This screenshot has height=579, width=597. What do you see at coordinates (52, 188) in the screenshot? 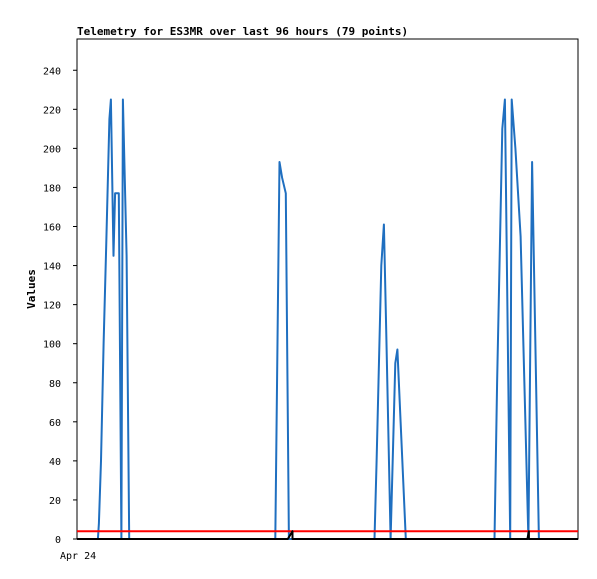
I see `y-tick-label: 180` at bounding box center [52, 188].